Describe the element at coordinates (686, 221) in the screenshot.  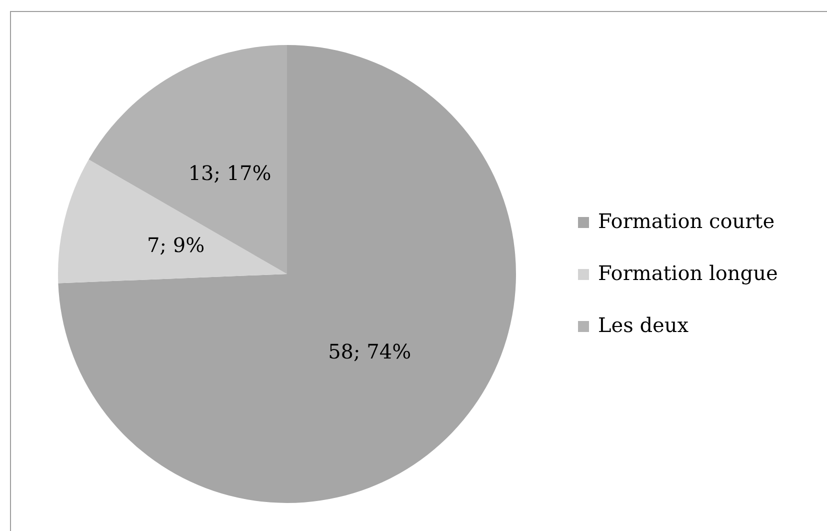
I see `legend-label: Formation courte` at that location.